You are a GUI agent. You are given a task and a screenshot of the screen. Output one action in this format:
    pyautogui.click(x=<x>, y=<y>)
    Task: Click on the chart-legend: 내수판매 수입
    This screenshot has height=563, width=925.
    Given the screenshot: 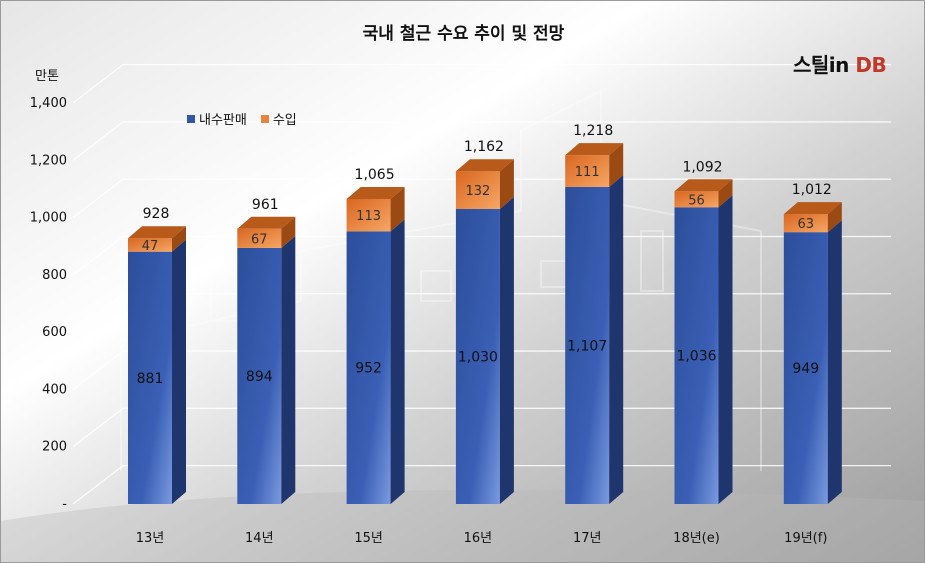 What is the action you would take?
    pyautogui.click(x=242, y=118)
    